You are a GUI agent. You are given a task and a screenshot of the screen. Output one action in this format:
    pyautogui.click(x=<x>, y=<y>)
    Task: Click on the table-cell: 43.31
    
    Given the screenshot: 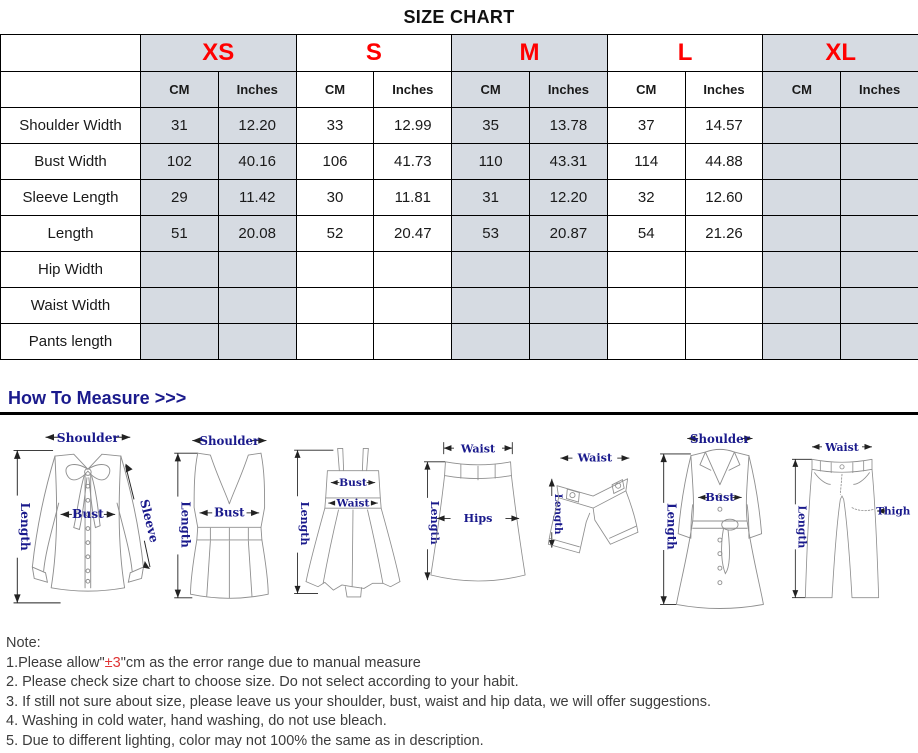 What is the action you would take?
    pyautogui.click(x=568, y=161)
    